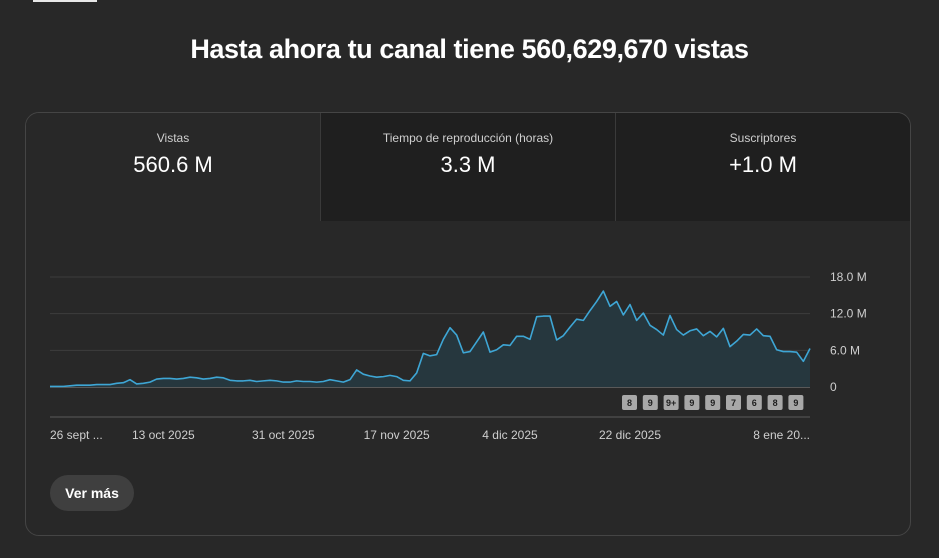 The height and width of the screenshot is (558, 939). I want to click on y-tick-label: 18.0 M, so click(848, 277).